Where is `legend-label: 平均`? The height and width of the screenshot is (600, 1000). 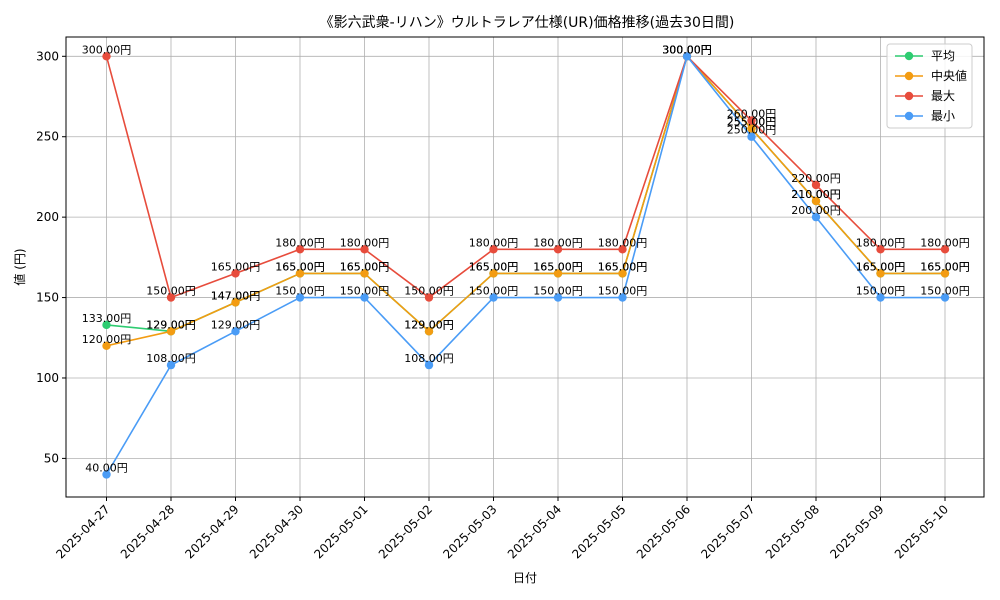
legend-label: 平均 is located at coordinates (943, 56).